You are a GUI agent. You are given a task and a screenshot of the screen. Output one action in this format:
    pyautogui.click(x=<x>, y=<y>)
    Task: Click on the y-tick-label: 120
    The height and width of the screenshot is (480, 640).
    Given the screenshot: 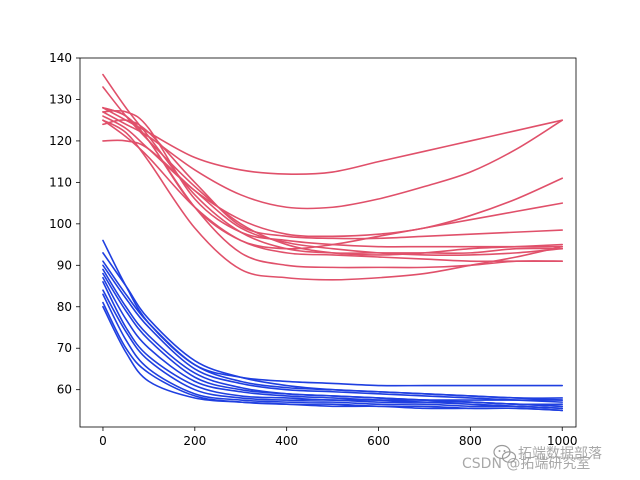 What is the action you would take?
    pyautogui.click(x=60, y=141)
    